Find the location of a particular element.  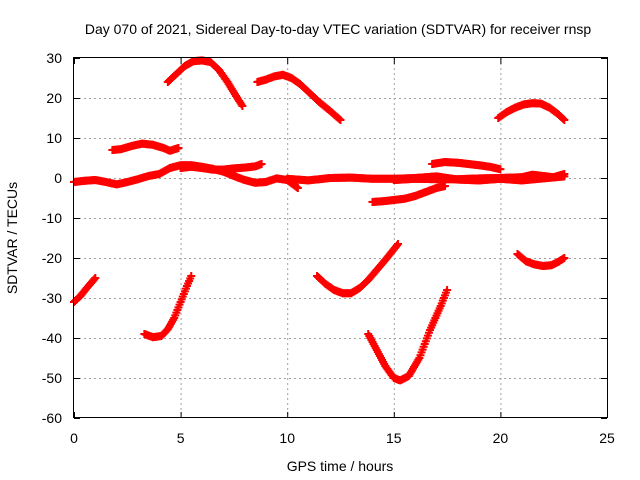

x-tick-label: 10 is located at coordinates (287, 438).